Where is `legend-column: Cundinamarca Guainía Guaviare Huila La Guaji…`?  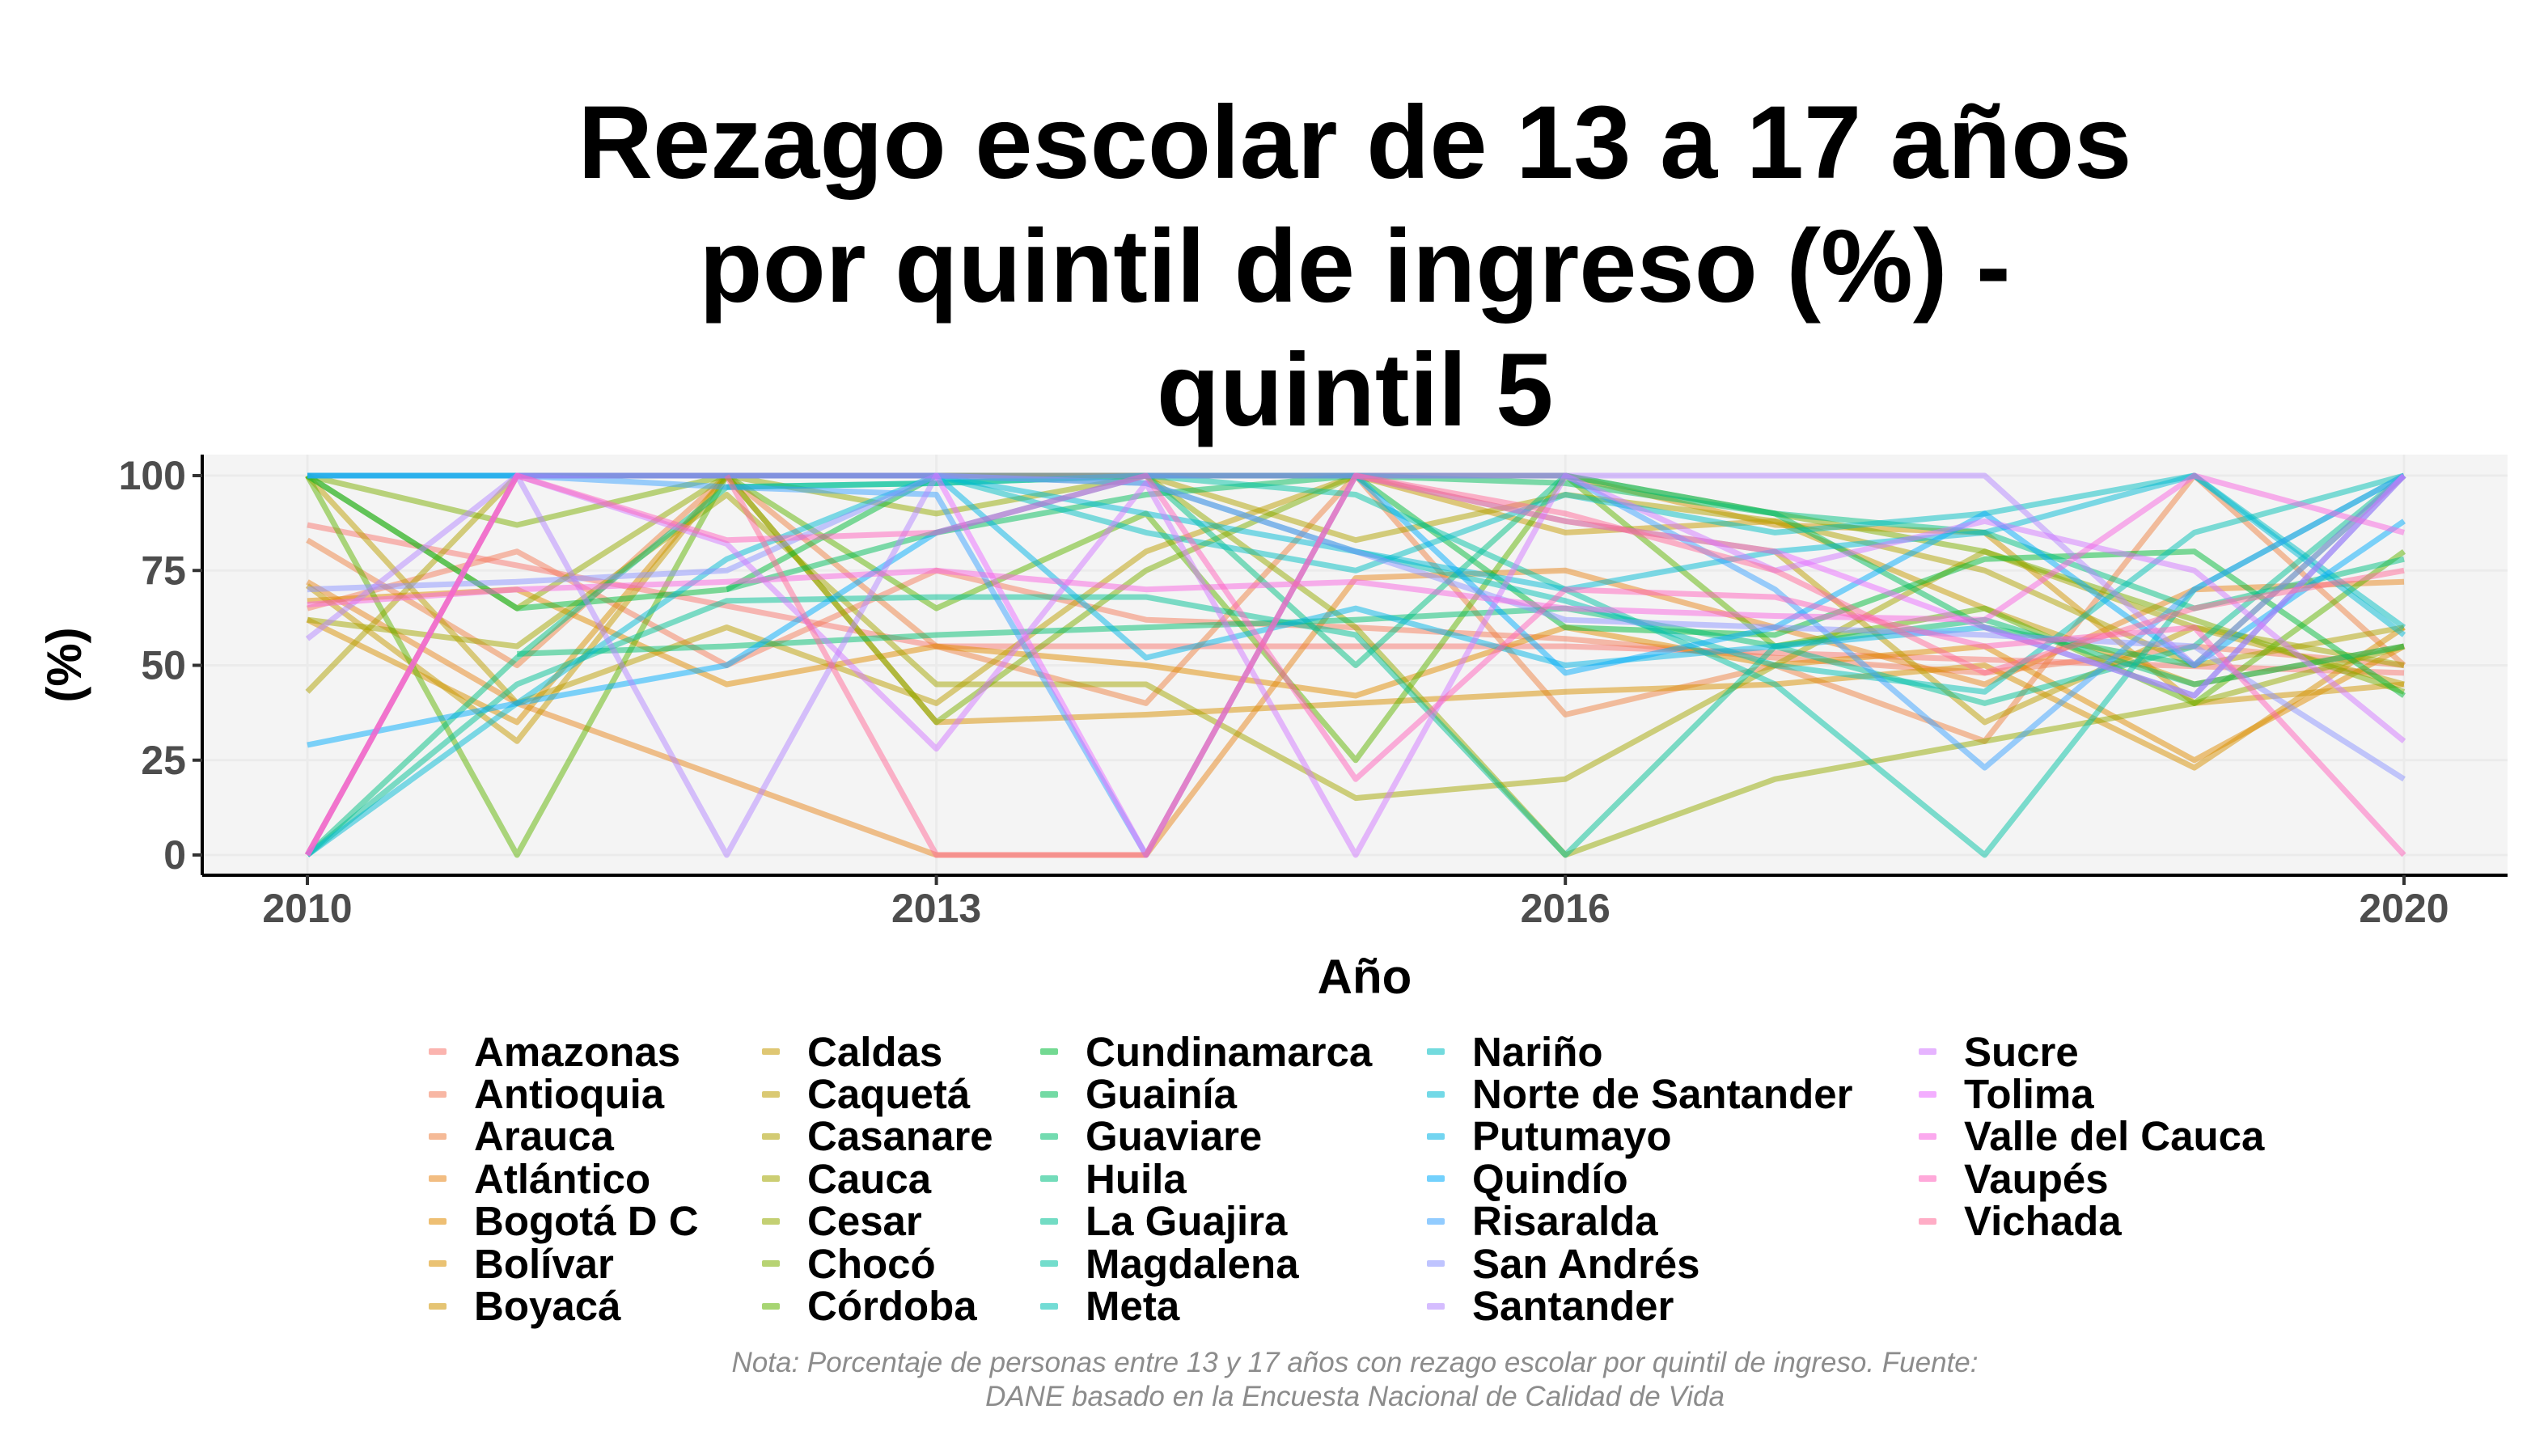
legend-column: Cundinamarca Guainía Guaviare Huila La Guaji… is located at coordinates (1206, 1179).